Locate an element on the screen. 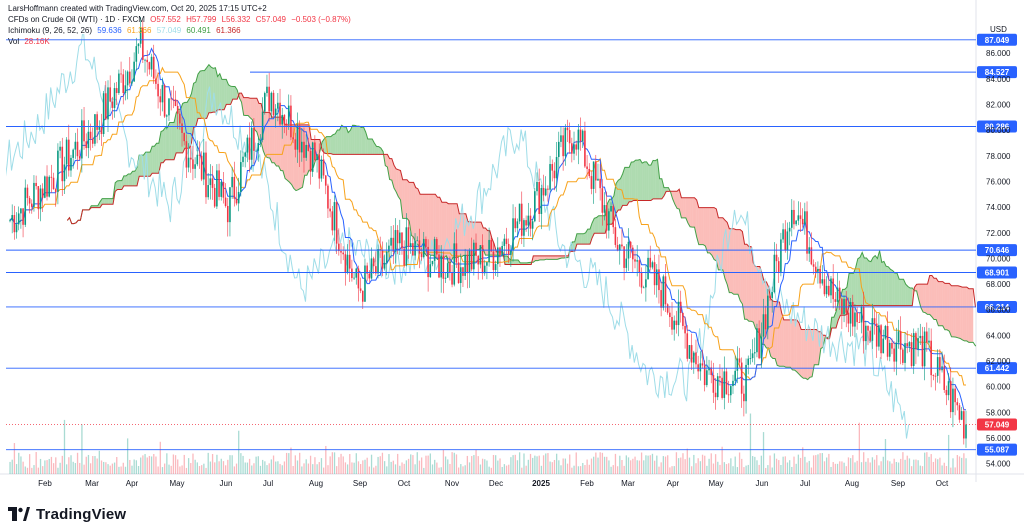  tradingview-brand: TradingView is located at coordinates (81, 514).